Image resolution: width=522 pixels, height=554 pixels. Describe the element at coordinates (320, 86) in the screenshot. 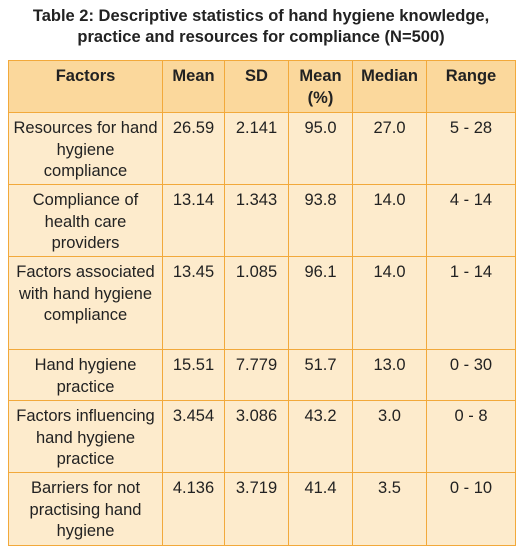

I see `header-cell: Mean (%)` at that location.